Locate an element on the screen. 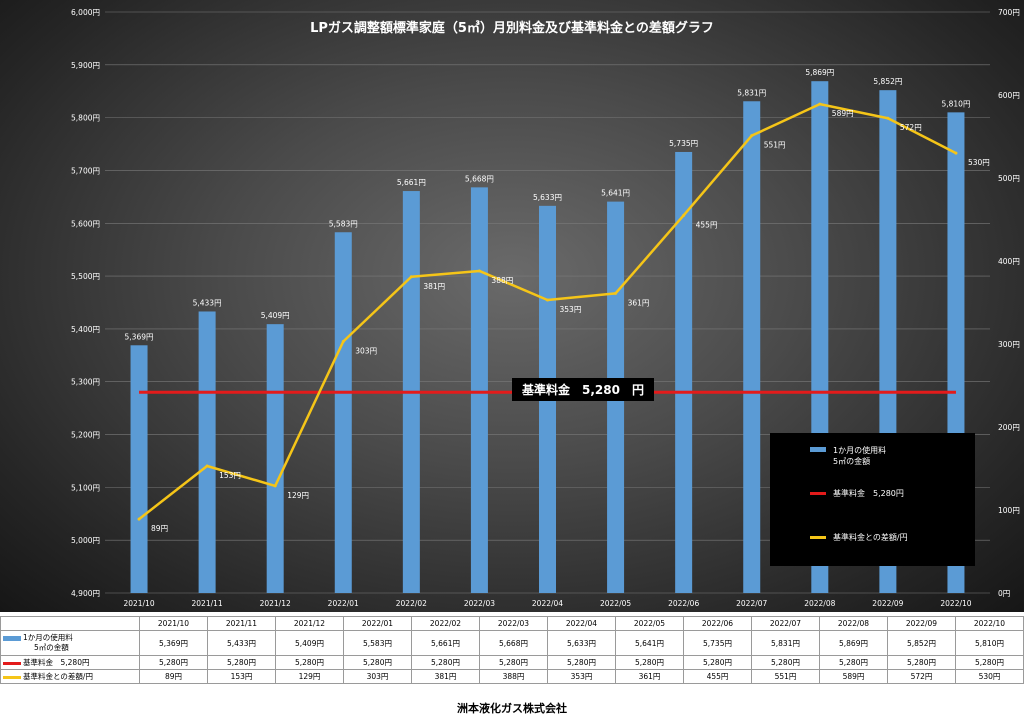 The height and width of the screenshot is (724, 1024). table-cell: 5,668円 is located at coordinates (513, 643).